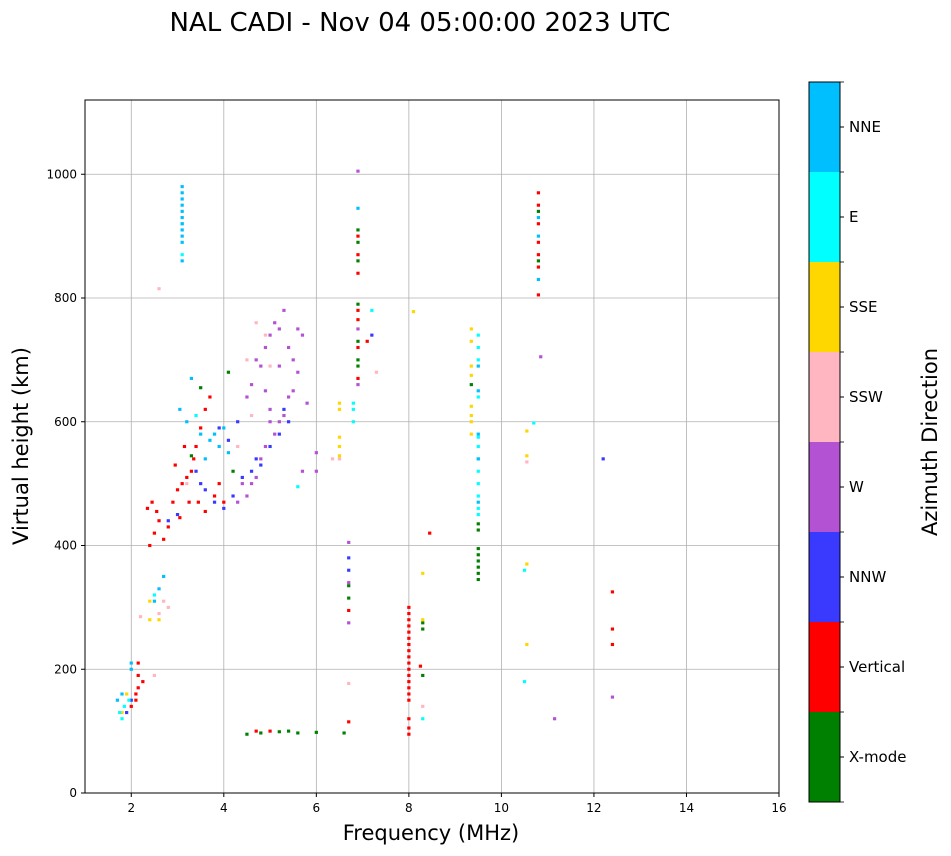 This screenshot has width=951, height=856. What do you see at coordinates (865, 127) in the screenshot?
I see `colorbar-tick-label: NNE` at bounding box center [865, 127].